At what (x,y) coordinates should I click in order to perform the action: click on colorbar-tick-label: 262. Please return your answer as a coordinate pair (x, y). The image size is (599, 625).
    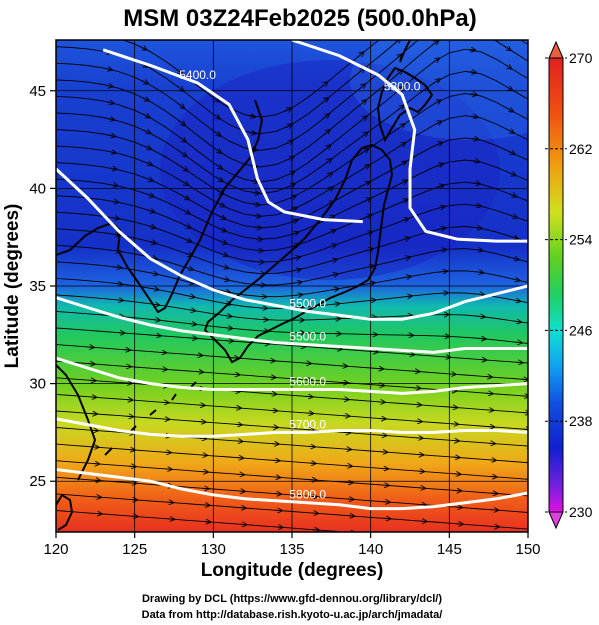
    Looking at the image, I should click on (581, 149).